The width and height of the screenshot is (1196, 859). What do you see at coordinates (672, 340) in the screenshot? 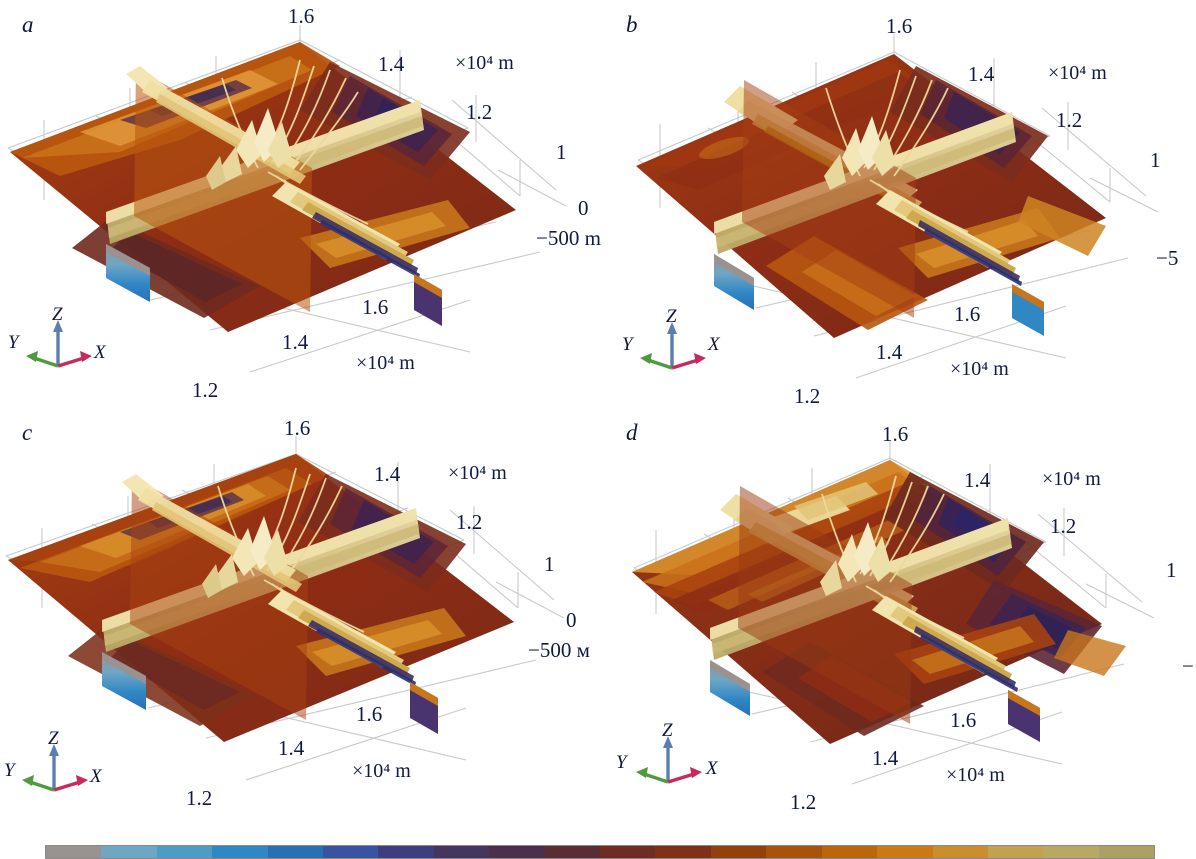
I see `axis-triad-b: Z Y X` at bounding box center [672, 340].